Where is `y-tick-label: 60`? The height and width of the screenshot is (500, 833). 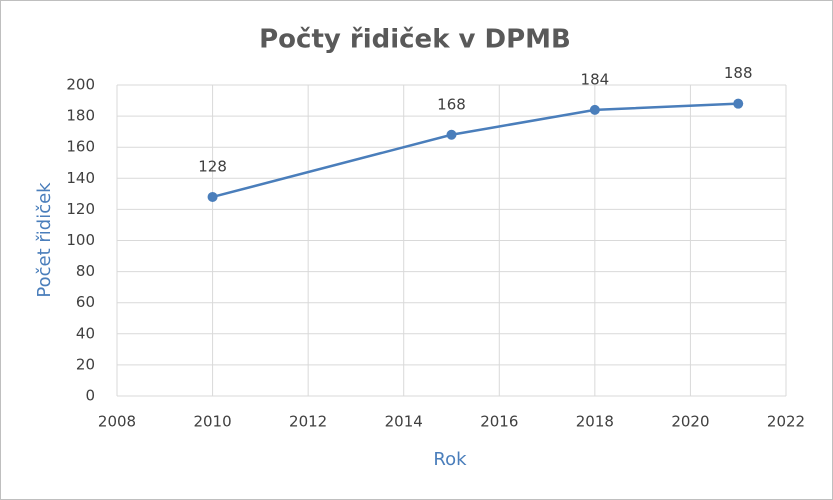
y-tick-label: 60 is located at coordinates (85, 302).